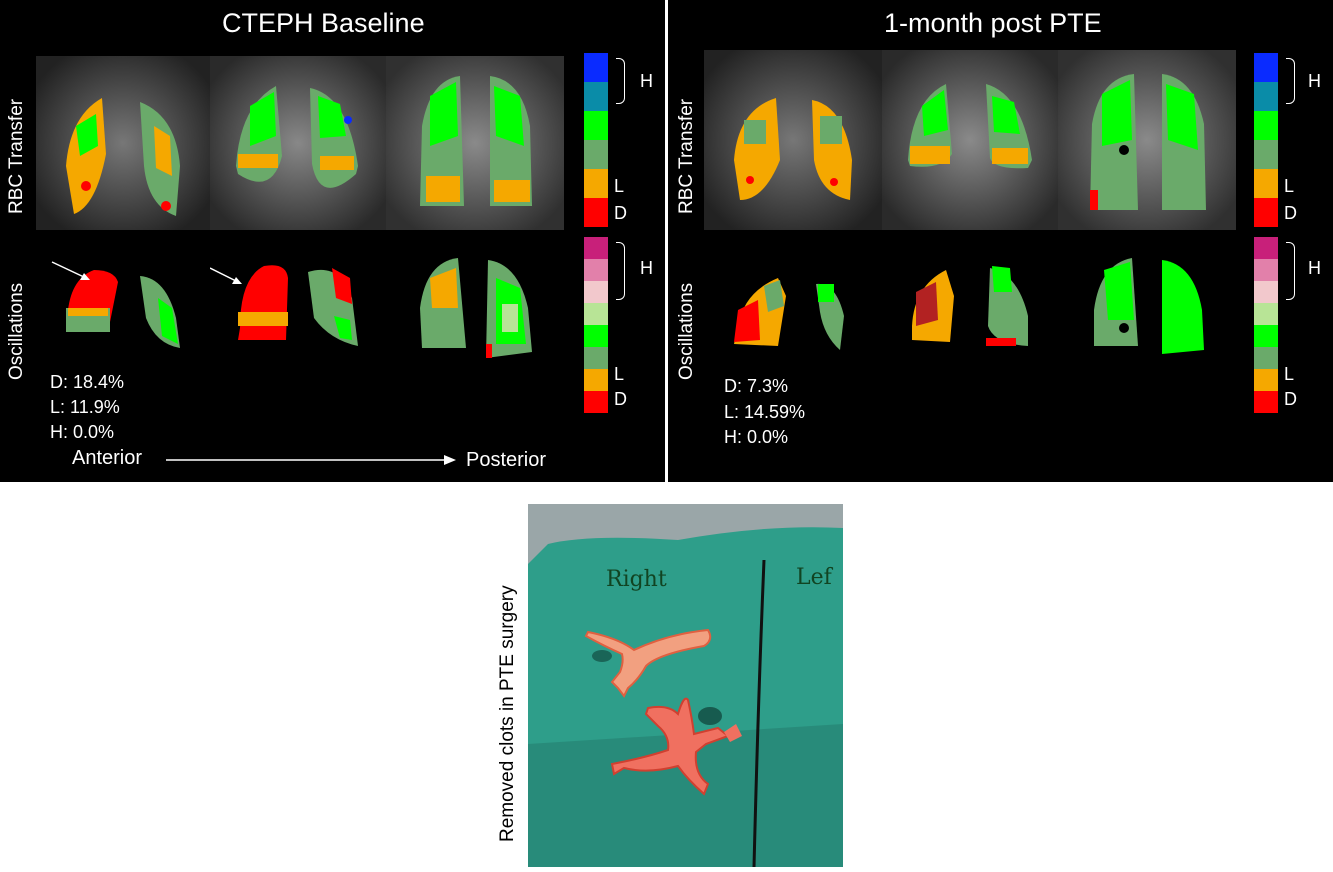 The height and width of the screenshot is (872, 1333). I want to click on panel-title: 1-month post PTE, so click(993, 23).